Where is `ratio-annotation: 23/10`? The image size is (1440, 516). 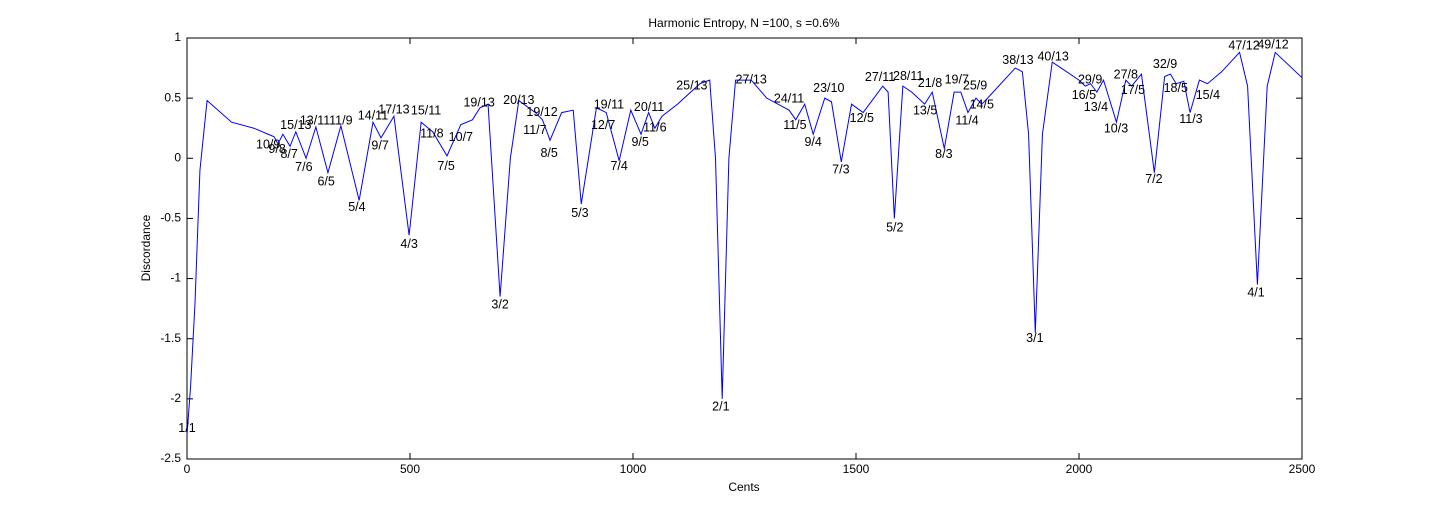
ratio-annotation: 23/10 is located at coordinates (828, 88).